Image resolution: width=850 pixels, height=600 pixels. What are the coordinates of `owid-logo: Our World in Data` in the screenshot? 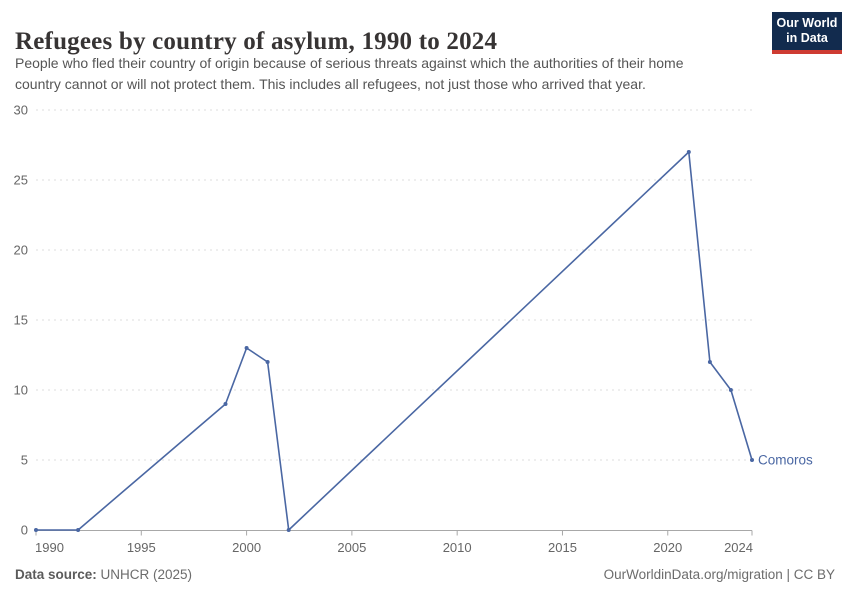 It's located at (807, 33).